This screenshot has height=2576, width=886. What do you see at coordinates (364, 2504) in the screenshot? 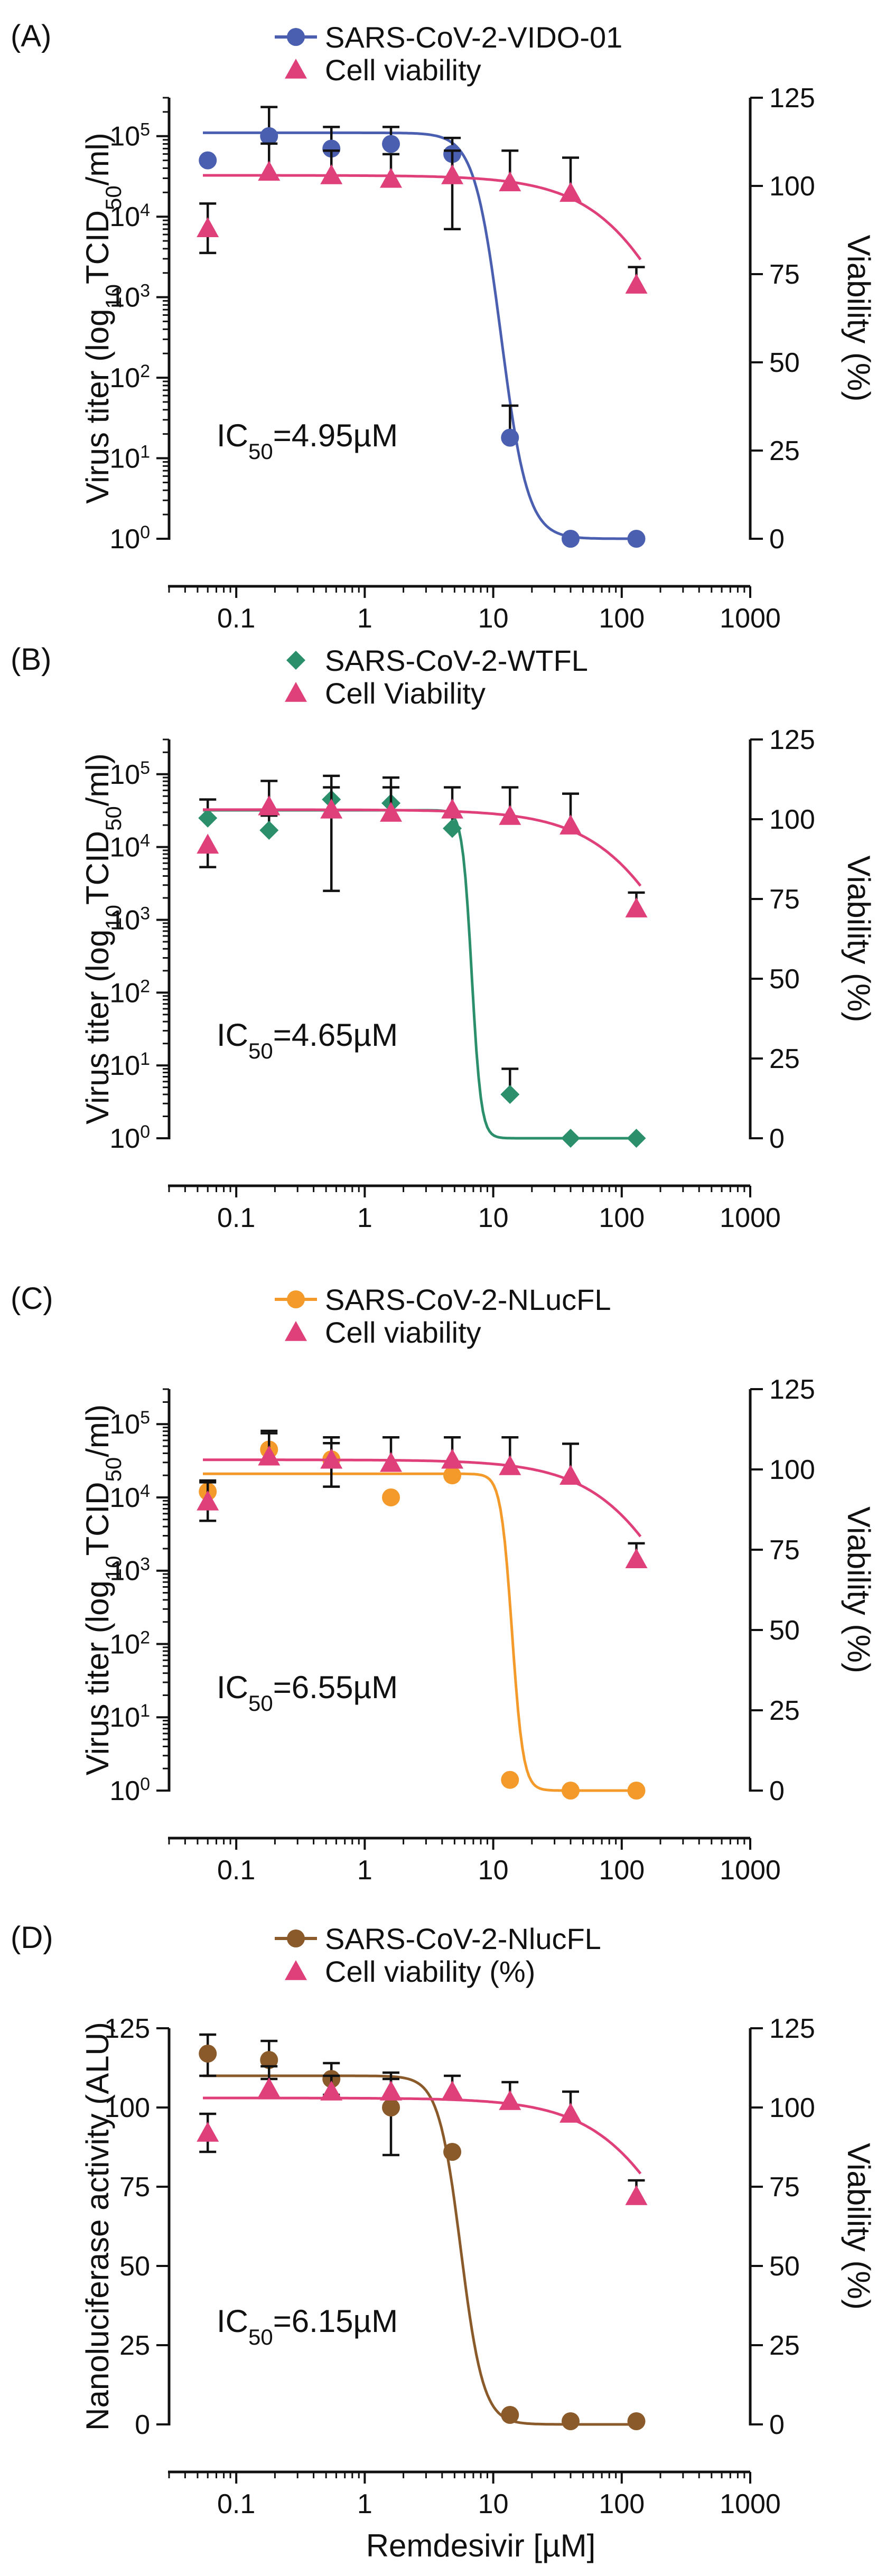
I see `x-tick-label: 1` at bounding box center [364, 2504].